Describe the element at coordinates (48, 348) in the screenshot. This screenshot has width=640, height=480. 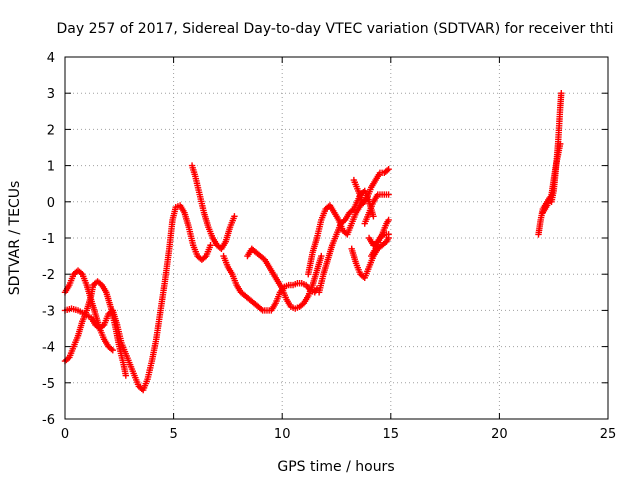
I see `y-tick-label: -4` at that location.